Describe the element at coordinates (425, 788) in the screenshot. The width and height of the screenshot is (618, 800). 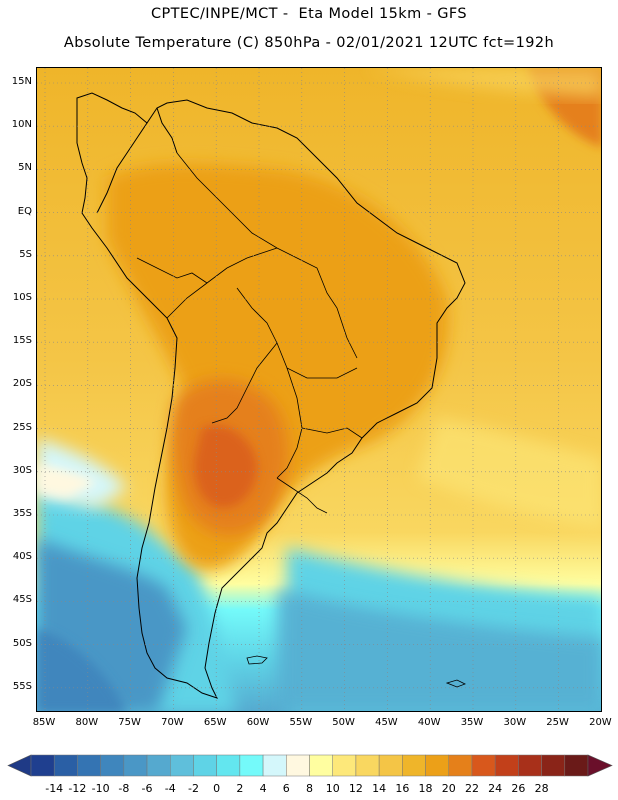
I see `colorbar-tick-label: 18` at that location.